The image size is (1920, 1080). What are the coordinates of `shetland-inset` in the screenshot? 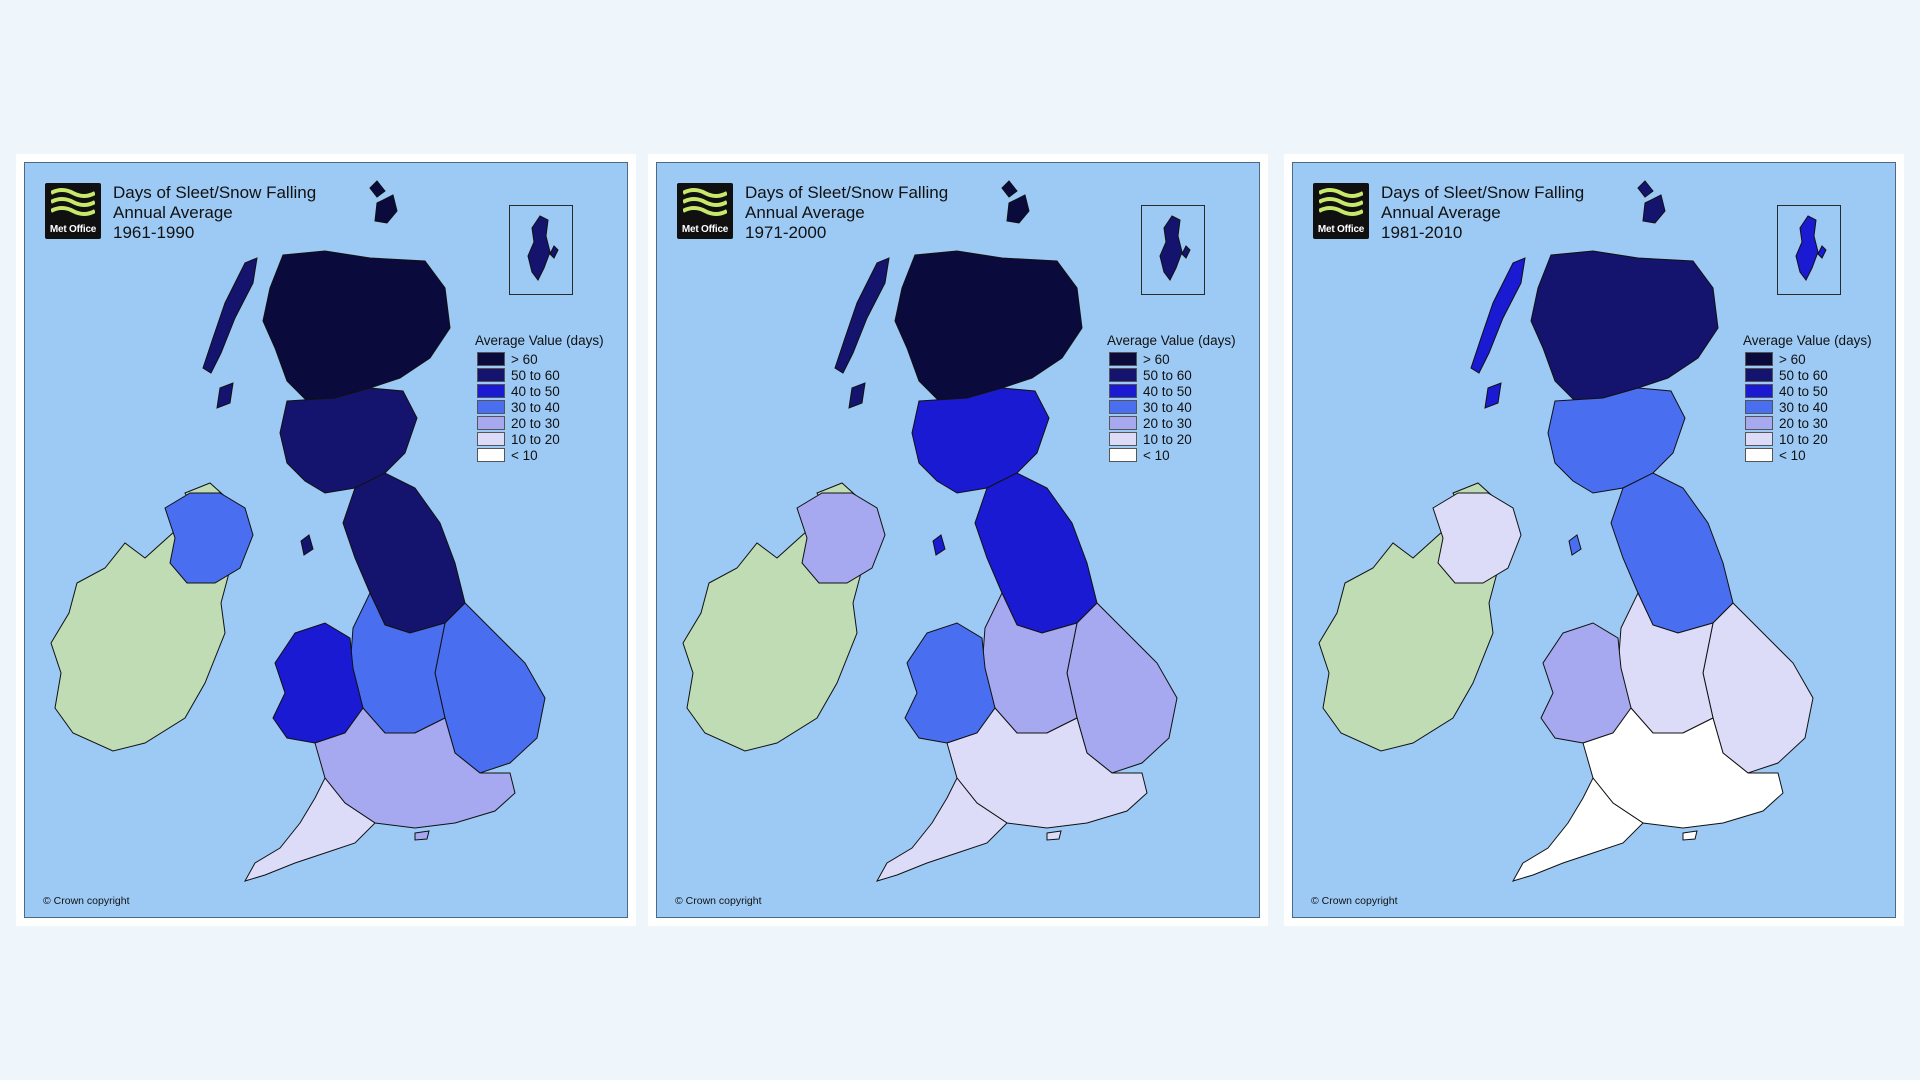 It's located at (1809, 250).